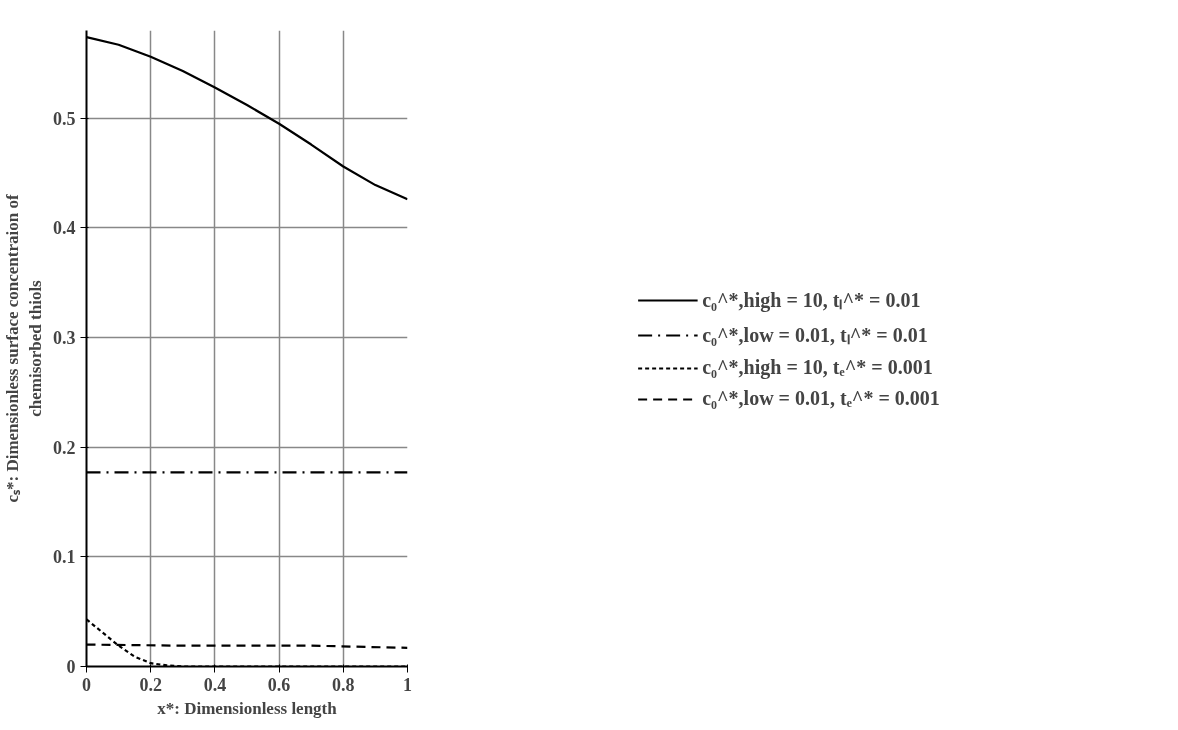  I want to click on y-tick-label: 0, so click(71, 667).